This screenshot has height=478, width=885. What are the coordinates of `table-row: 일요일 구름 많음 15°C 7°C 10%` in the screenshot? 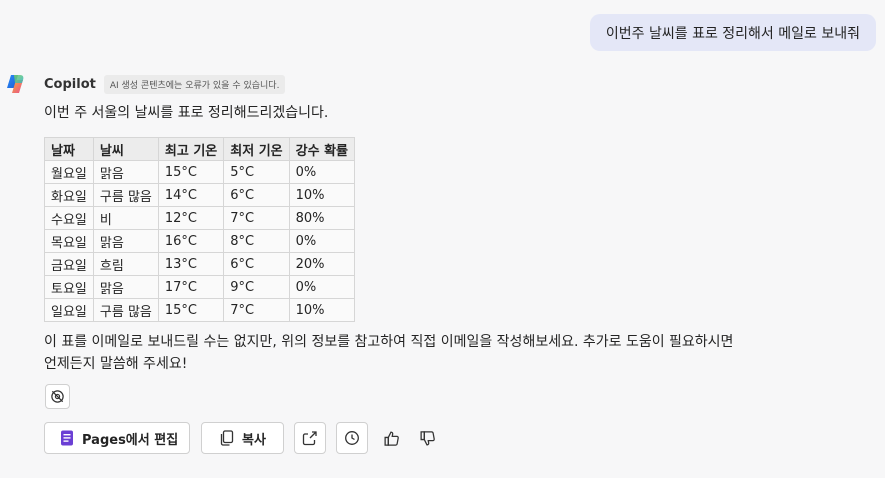 It's located at (200, 310).